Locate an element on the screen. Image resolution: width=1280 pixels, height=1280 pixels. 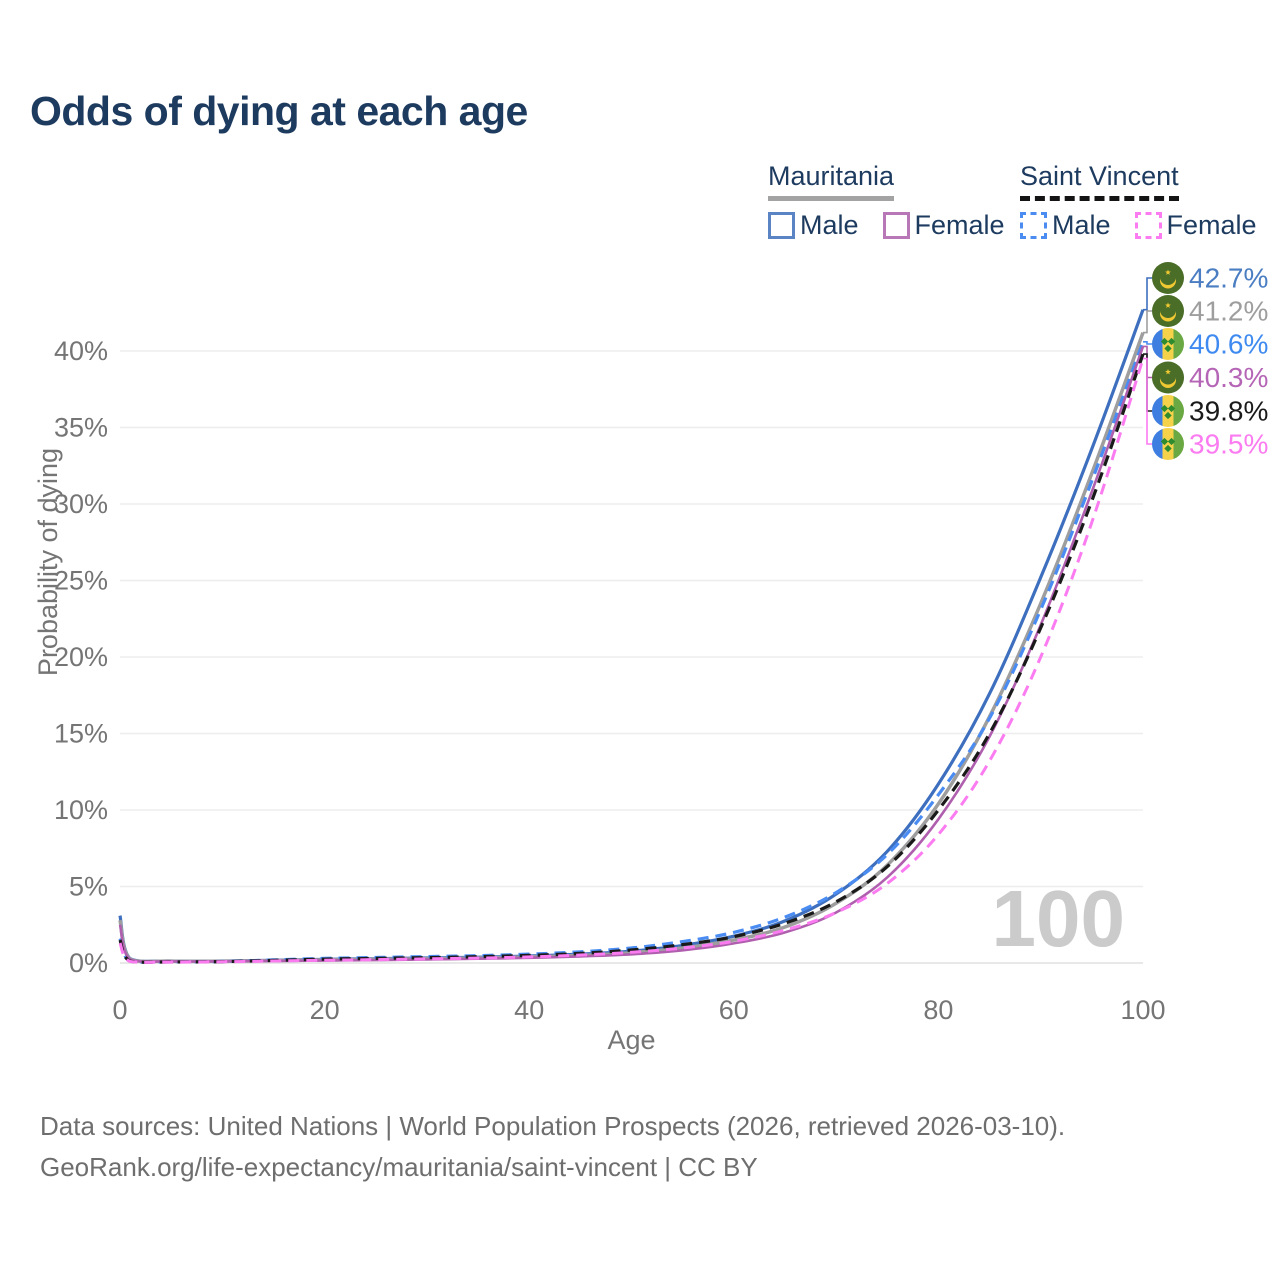
y-tick-label: 15% is located at coordinates (81, 734).